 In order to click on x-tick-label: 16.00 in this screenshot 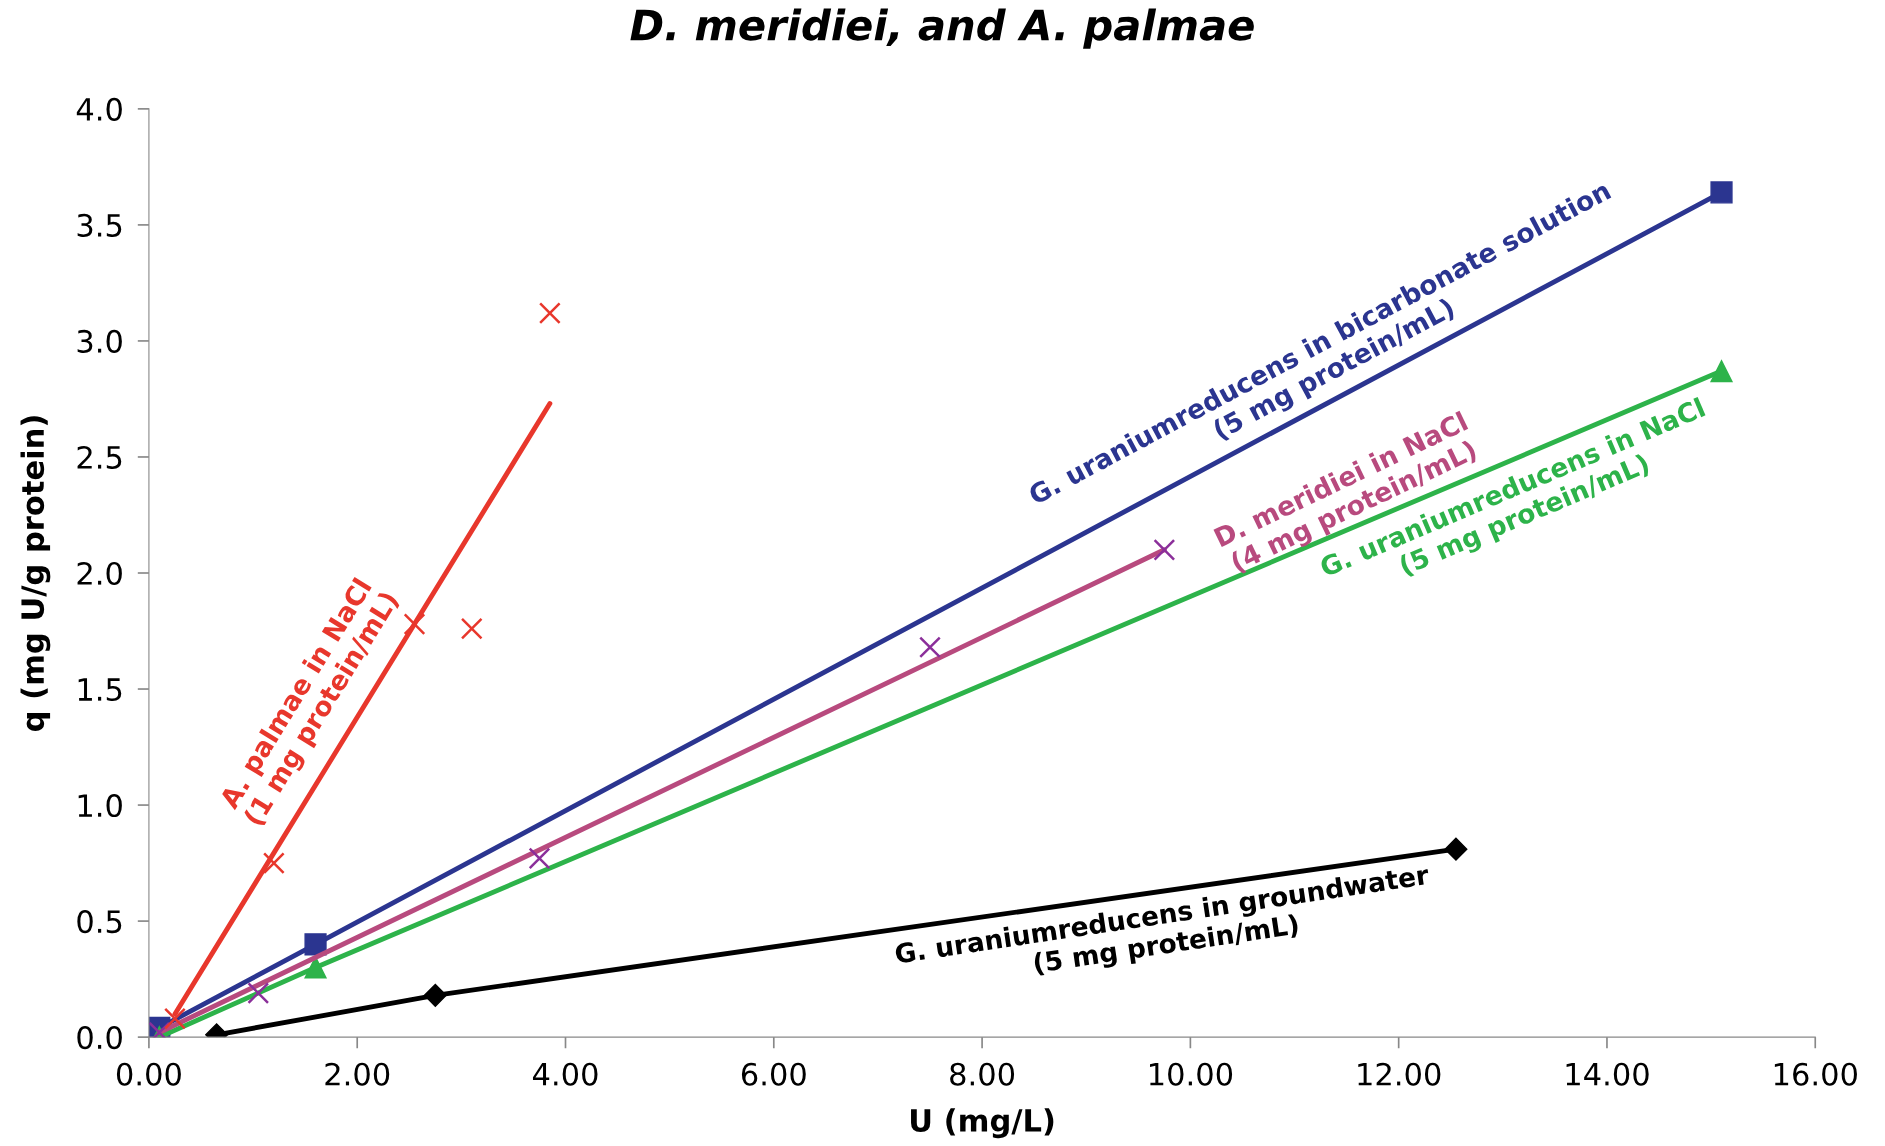, I will do `click(1815, 1074)`.